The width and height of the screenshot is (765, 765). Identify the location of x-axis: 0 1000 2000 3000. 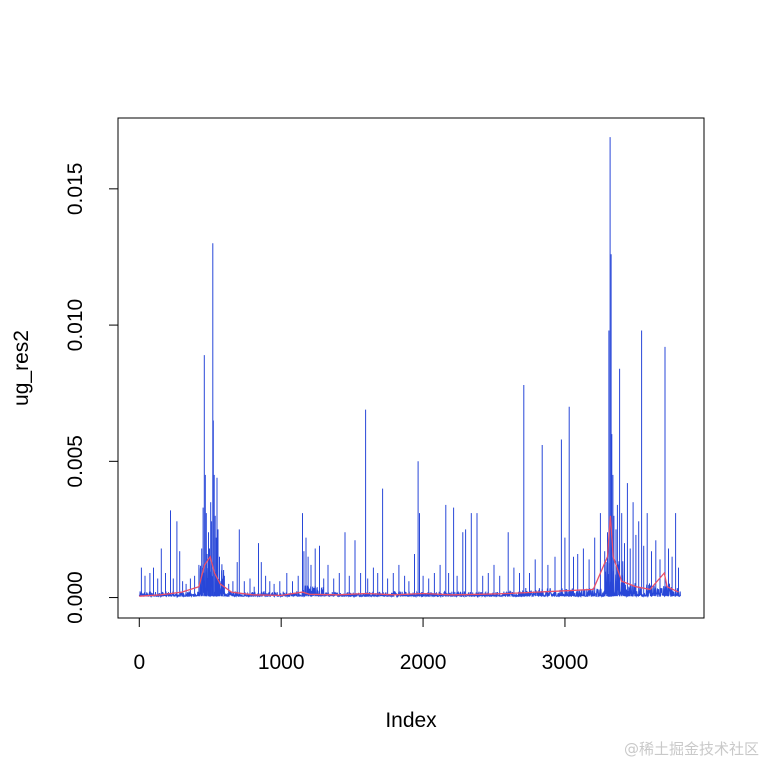
(361, 645).